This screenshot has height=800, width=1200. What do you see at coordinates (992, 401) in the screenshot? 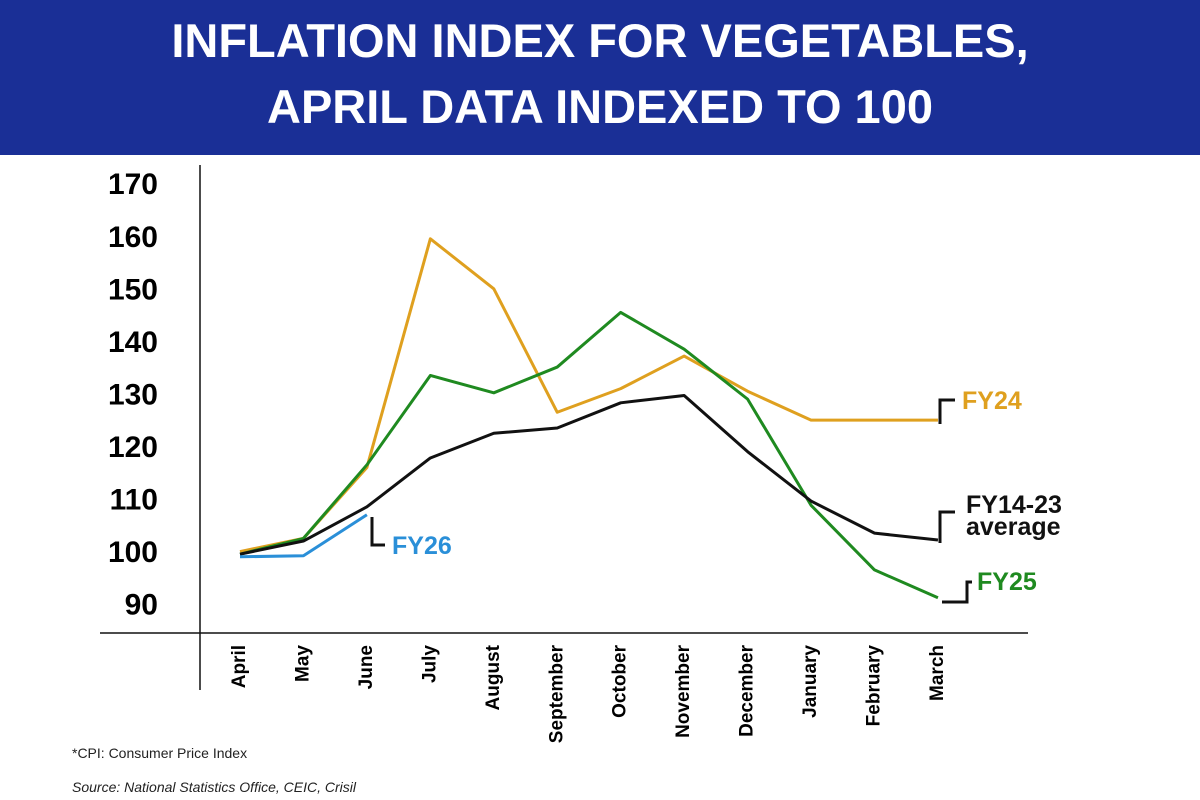
I see `series-label: FY24` at bounding box center [992, 401].